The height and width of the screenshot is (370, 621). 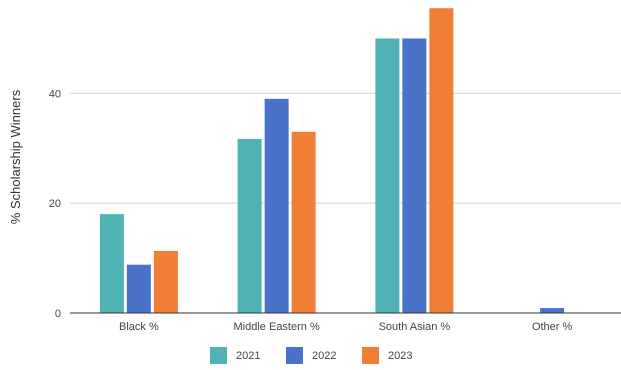 I want to click on y-tick-label: 40, so click(x=55, y=94).